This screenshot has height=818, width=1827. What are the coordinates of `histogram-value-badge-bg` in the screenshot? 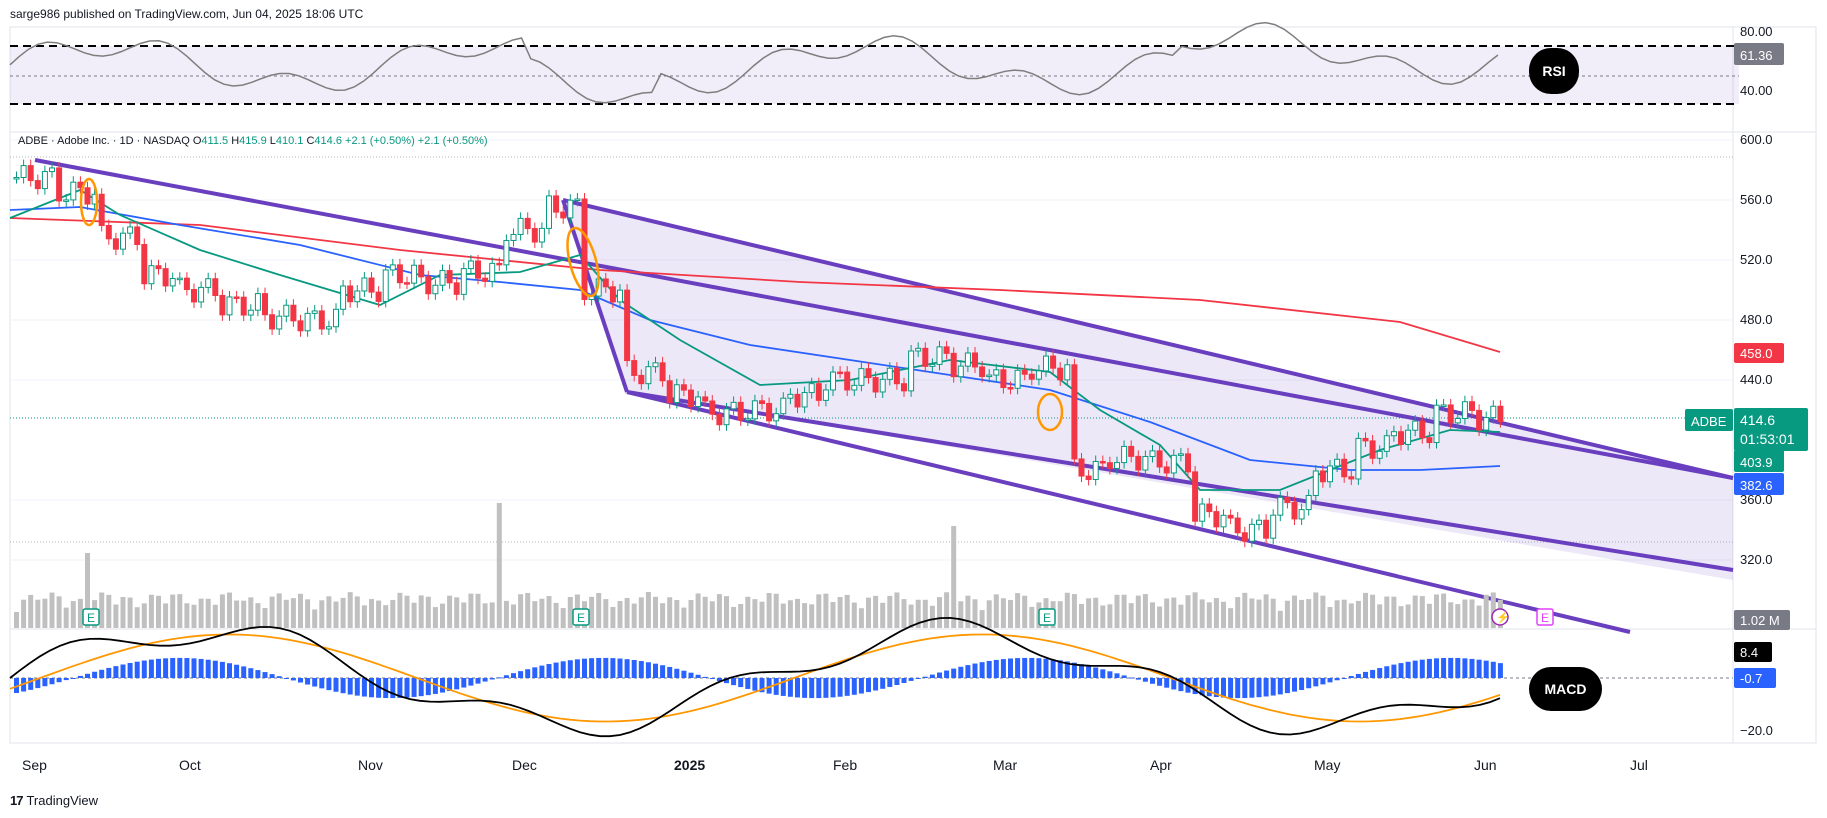 It's located at (1755, 678).